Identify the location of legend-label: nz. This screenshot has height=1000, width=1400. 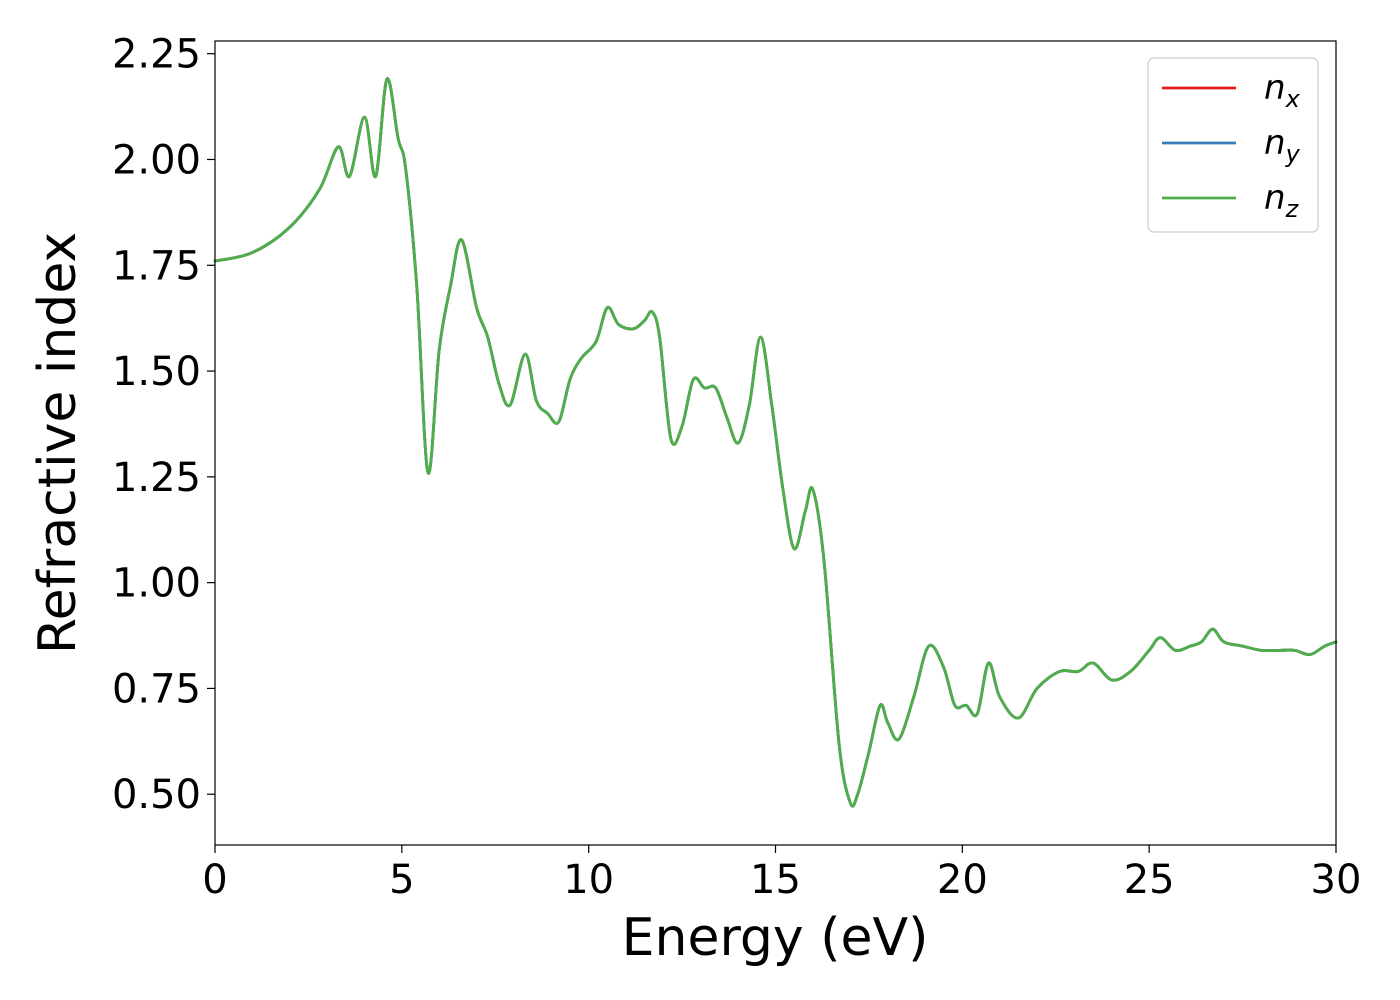
(1282, 200).